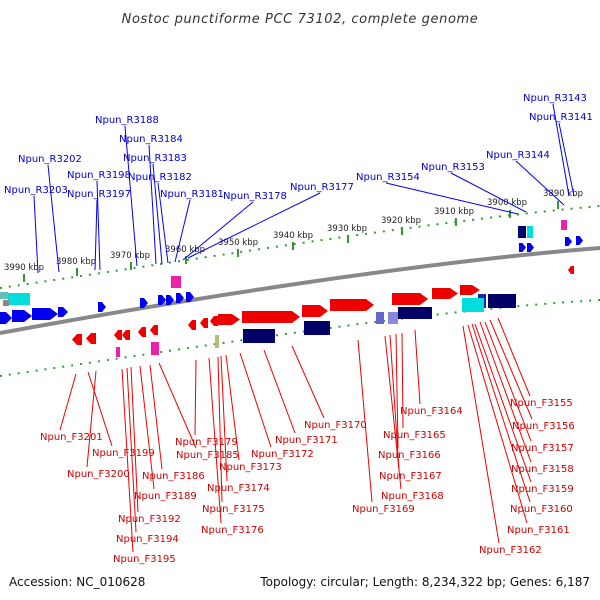 Image resolution: width=600 pixels, height=600 pixels. What do you see at coordinates (185, 250) in the screenshot?
I see `kbp-tick-label: 3960 kbp` at bounding box center [185, 250].